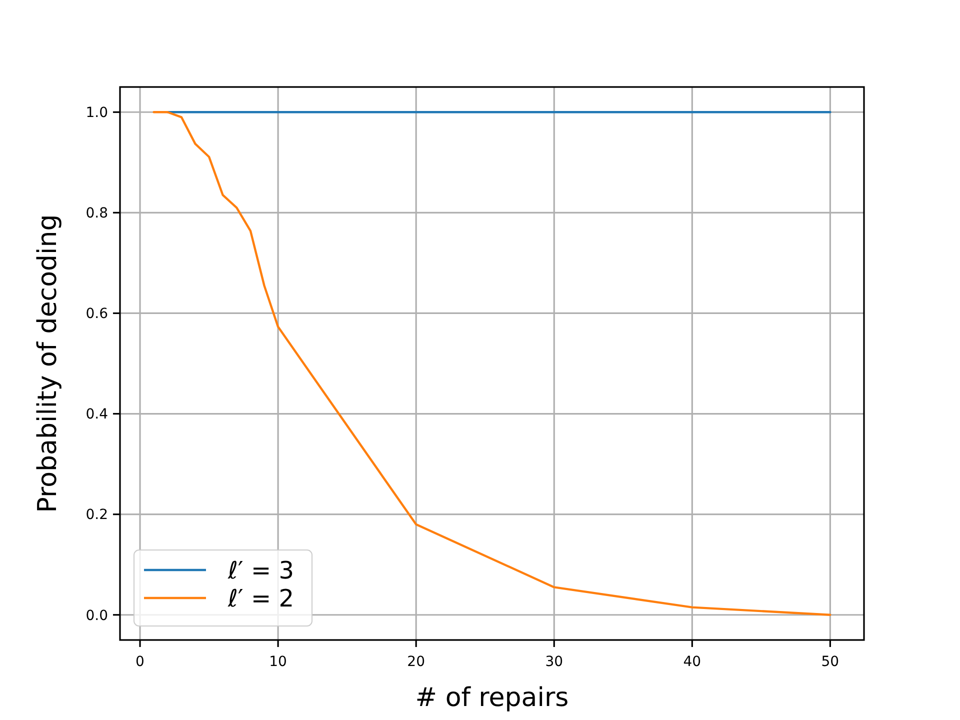 The width and height of the screenshot is (960, 720). I want to click on x-axis-title: # of repairs, so click(492, 698).